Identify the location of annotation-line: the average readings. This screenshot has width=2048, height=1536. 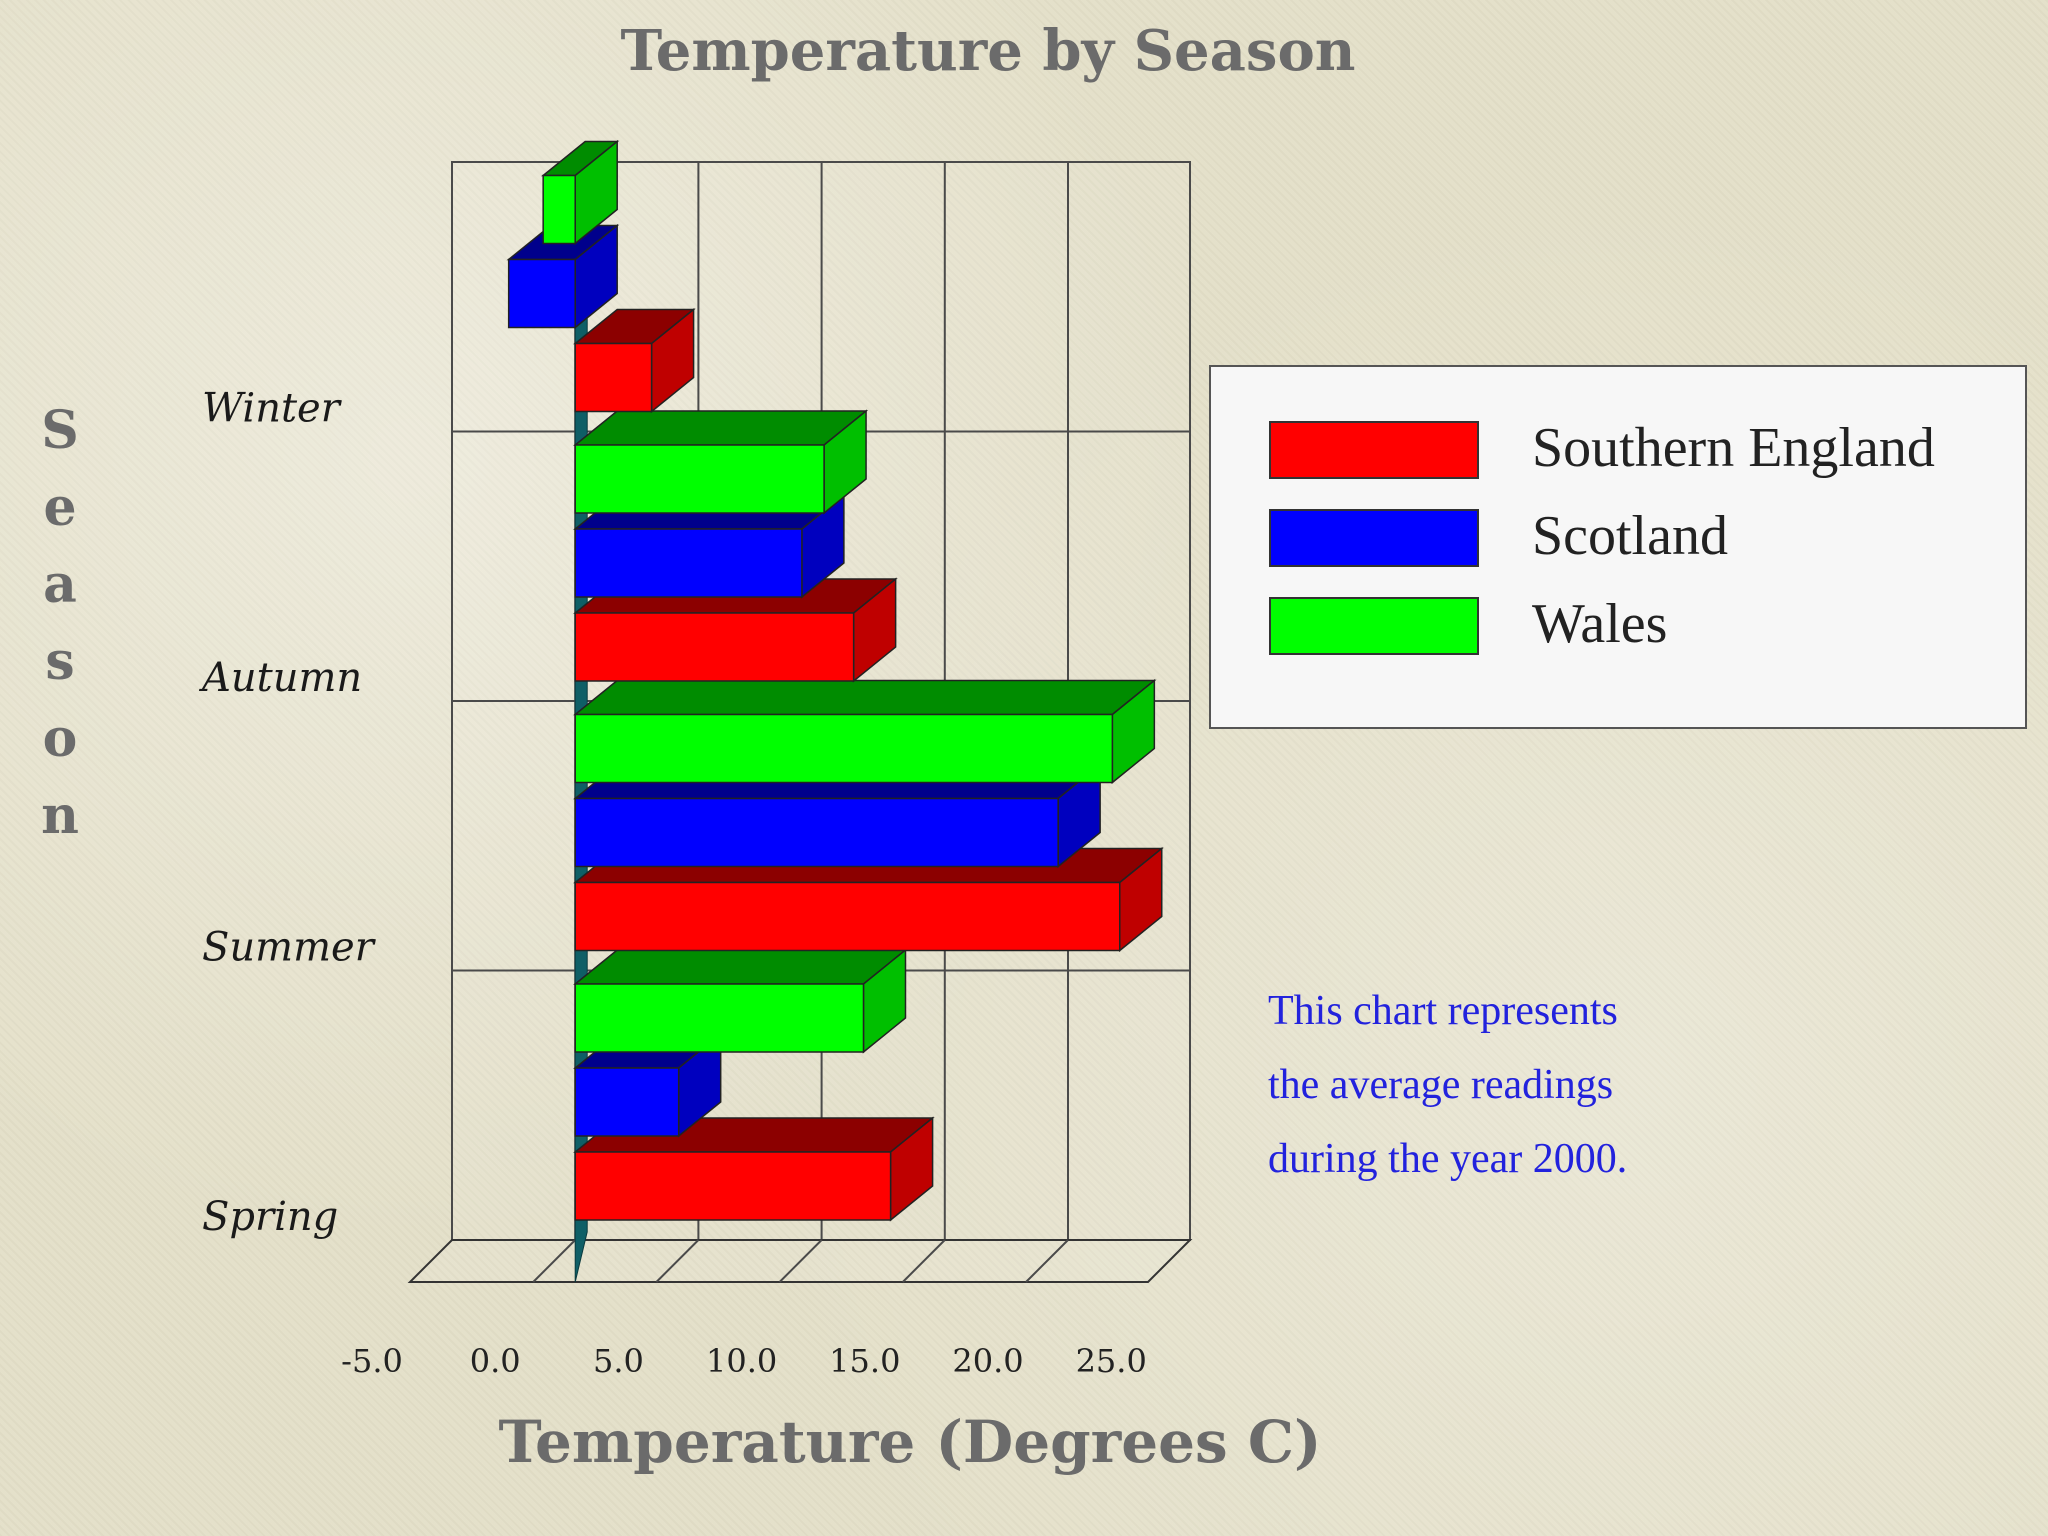
(1440, 1085).